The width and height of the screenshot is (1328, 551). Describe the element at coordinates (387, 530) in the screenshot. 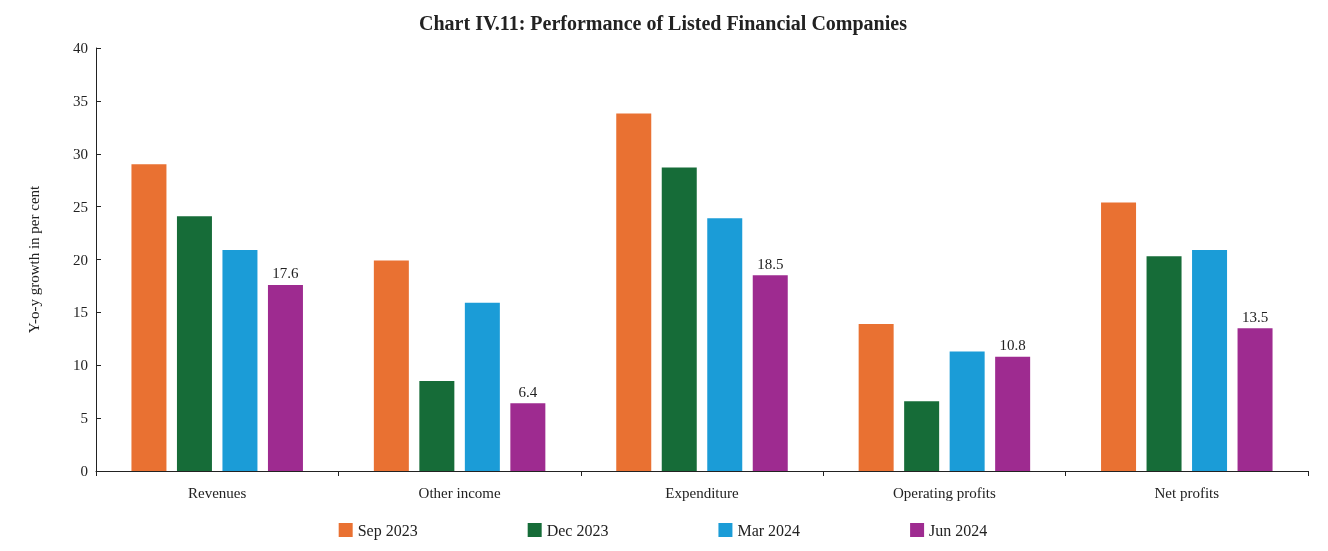

I see `legend-label: Sep 2023` at that location.